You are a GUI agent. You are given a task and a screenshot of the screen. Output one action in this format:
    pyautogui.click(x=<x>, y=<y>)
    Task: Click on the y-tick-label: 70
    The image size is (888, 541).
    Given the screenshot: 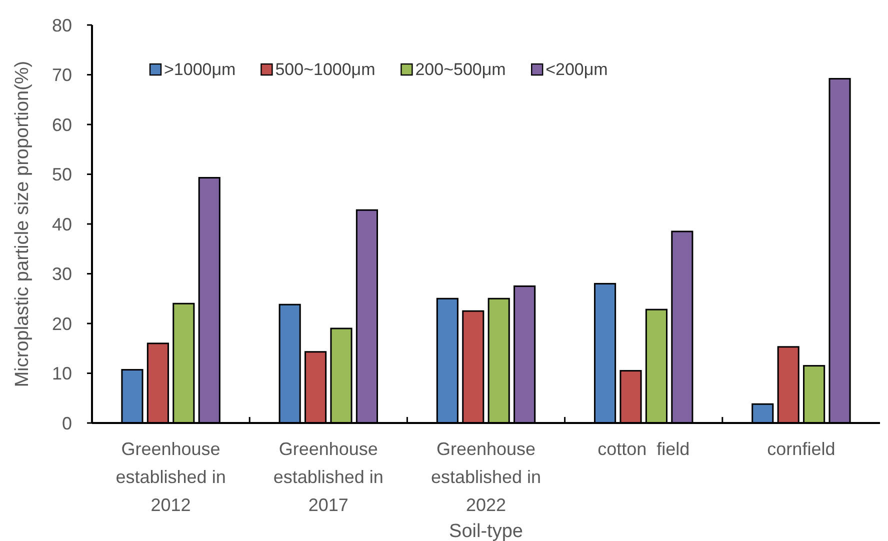 What is the action you would take?
    pyautogui.click(x=62, y=75)
    